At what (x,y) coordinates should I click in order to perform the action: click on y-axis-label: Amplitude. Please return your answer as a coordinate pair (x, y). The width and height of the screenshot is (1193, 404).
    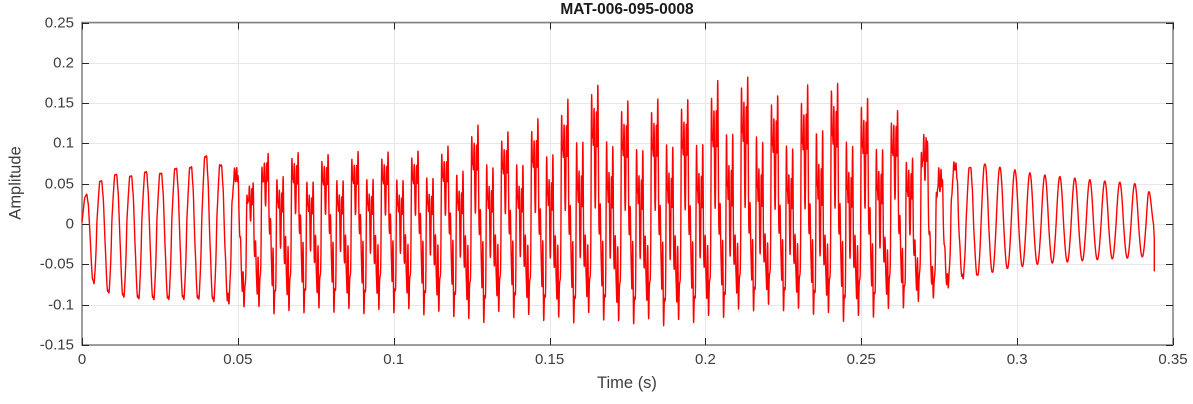
    Looking at the image, I should click on (15, 183).